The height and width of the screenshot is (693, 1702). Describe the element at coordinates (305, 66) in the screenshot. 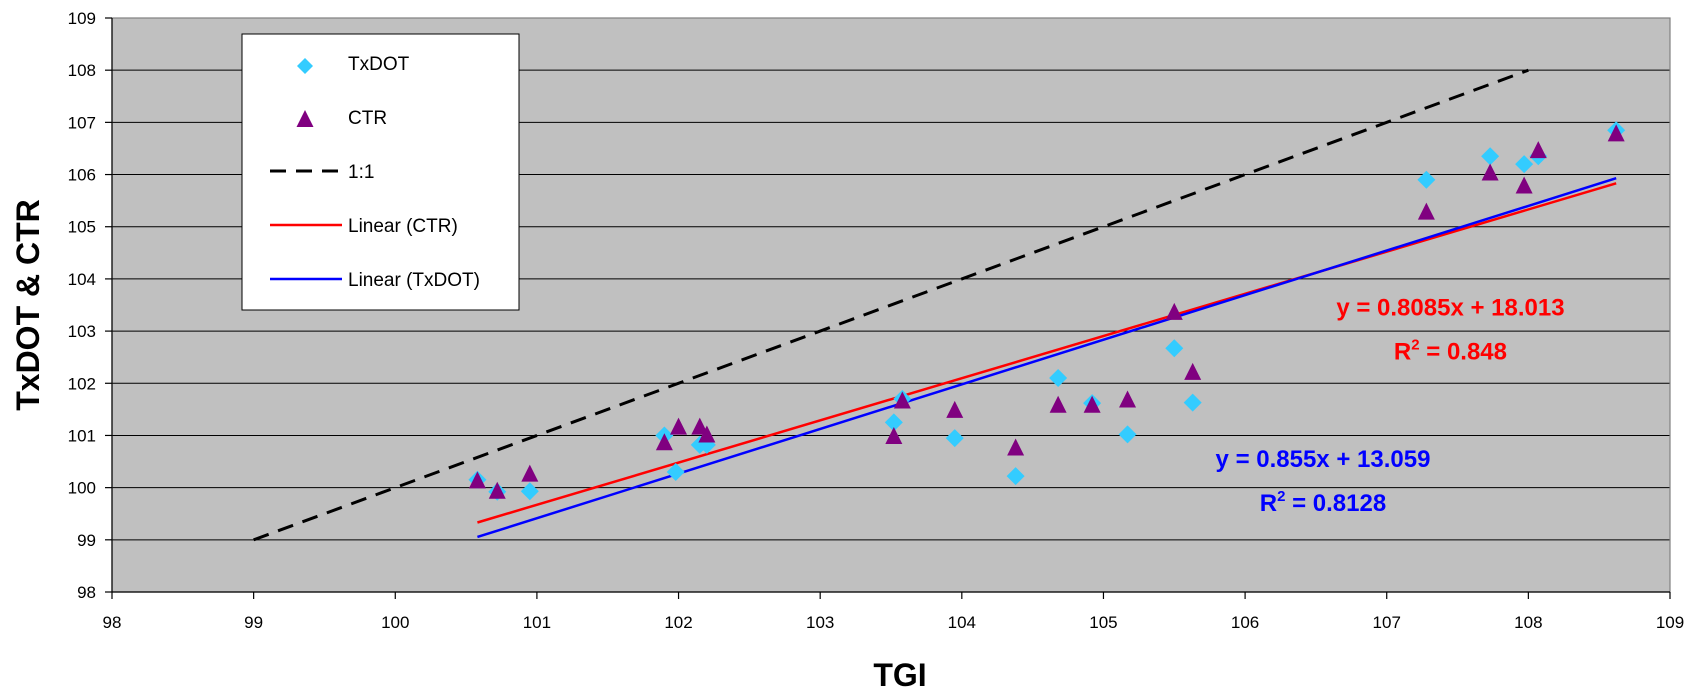

I see `legend-marker-txdot` at that location.